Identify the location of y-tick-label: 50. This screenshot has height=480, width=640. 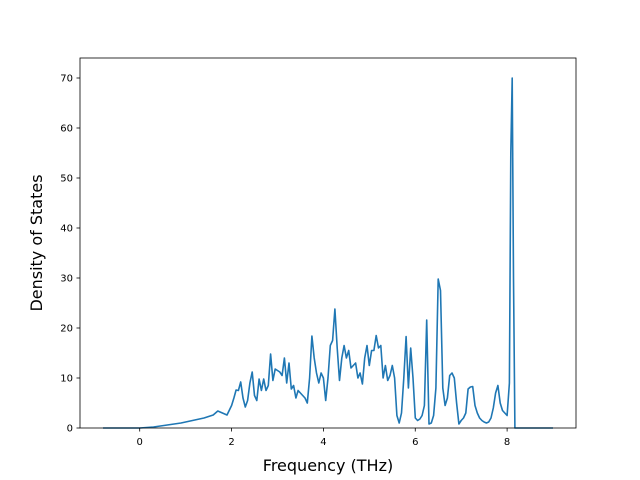
(66, 179).